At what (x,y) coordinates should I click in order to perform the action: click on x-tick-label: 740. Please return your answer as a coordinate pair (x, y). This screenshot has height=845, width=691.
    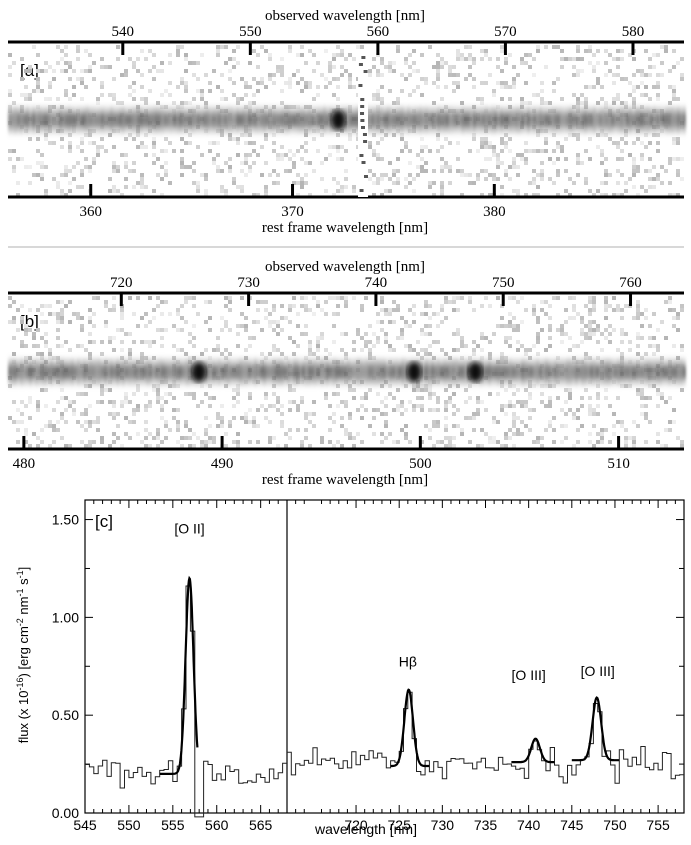
    Looking at the image, I should click on (529, 825).